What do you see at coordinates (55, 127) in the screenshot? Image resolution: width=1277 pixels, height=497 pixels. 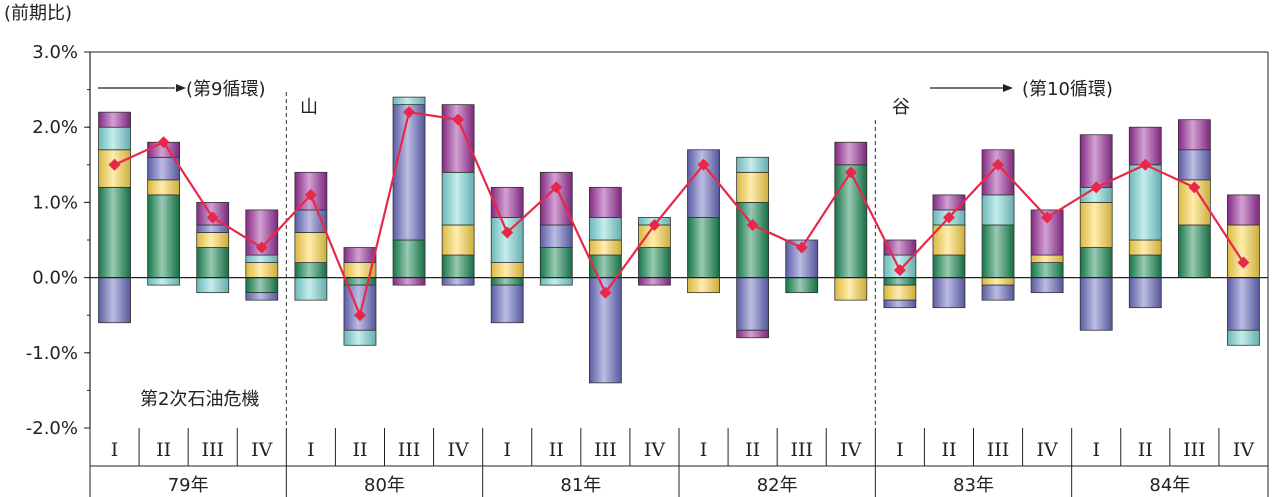 I see `y-tick-label: 2.0%` at bounding box center [55, 127].